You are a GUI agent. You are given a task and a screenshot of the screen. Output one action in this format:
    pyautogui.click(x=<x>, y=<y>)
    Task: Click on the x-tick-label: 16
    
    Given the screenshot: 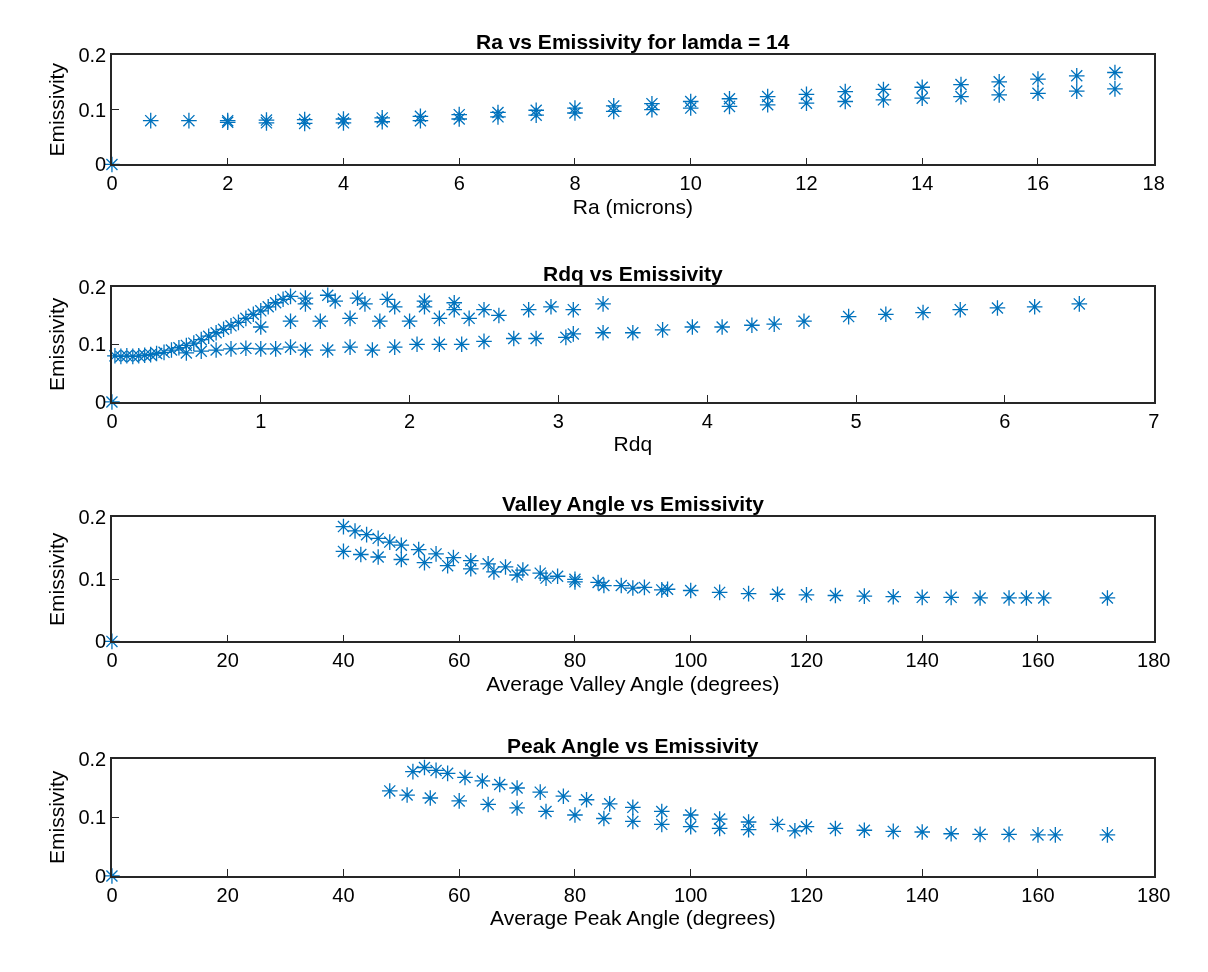 What is the action you would take?
    pyautogui.click(x=1038, y=183)
    